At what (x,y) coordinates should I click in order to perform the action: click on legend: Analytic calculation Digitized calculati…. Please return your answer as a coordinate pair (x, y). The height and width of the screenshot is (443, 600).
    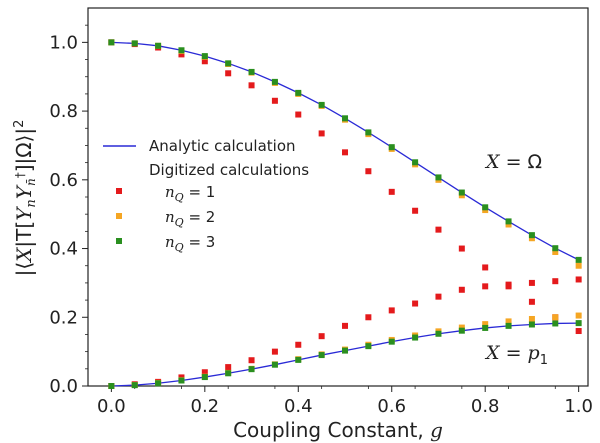
    Looking at the image, I should click on (206, 195).